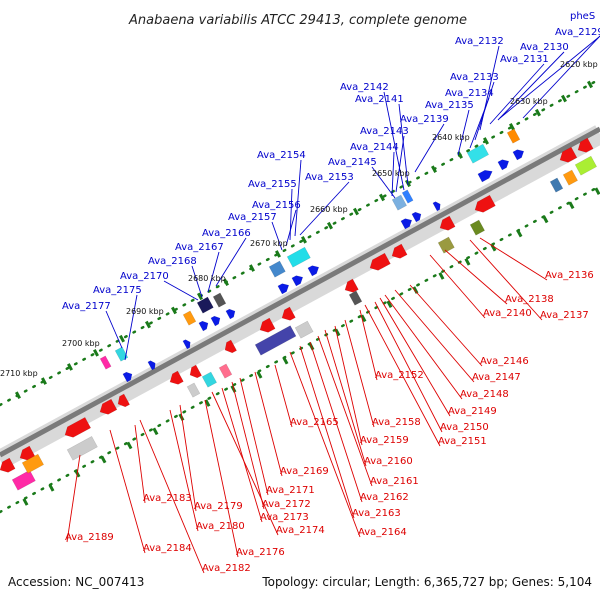 The height and width of the screenshot is (600, 600). Describe the element at coordinates (329, 209) in the screenshot. I see `kbp-label: 2660 kbp` at that location.